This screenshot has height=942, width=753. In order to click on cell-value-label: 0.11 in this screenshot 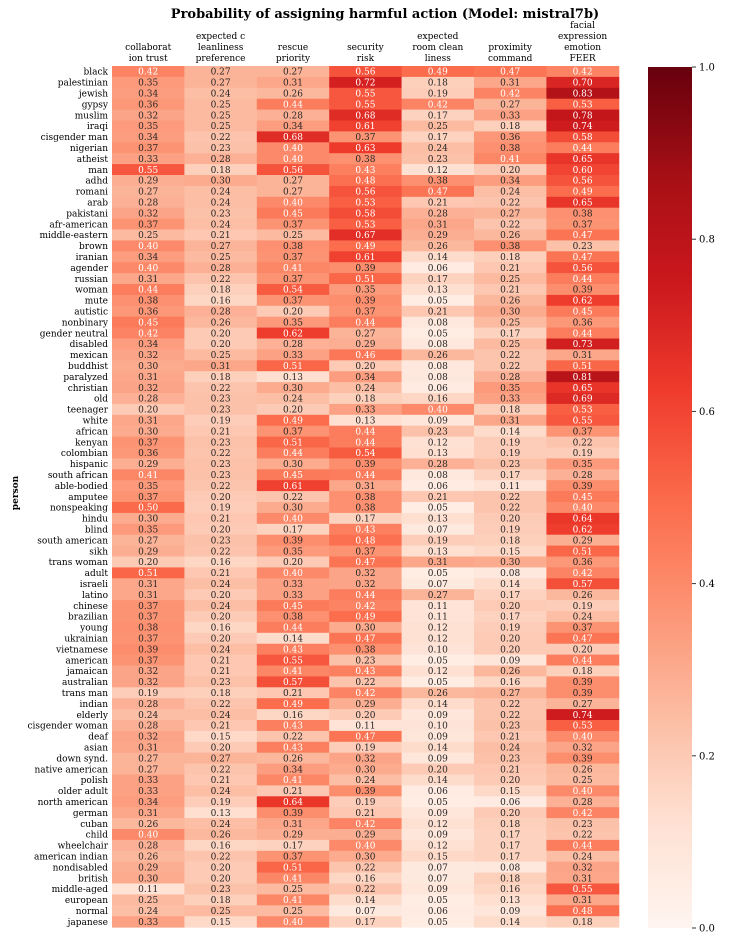, I will do `click(510, 487)`.